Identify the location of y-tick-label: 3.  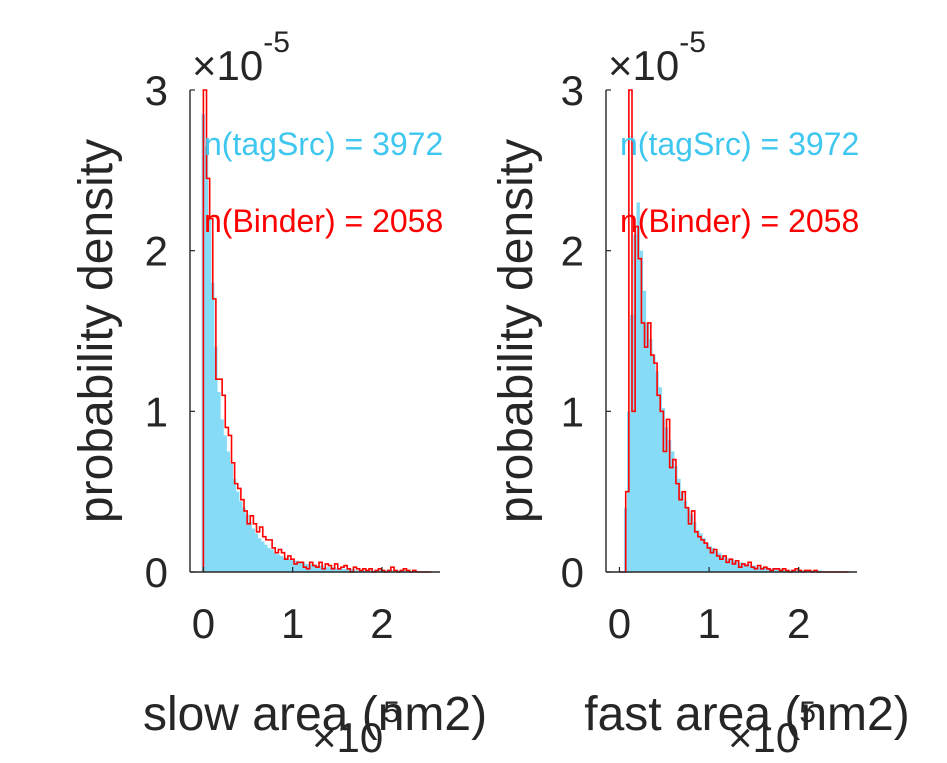
(572, 90).